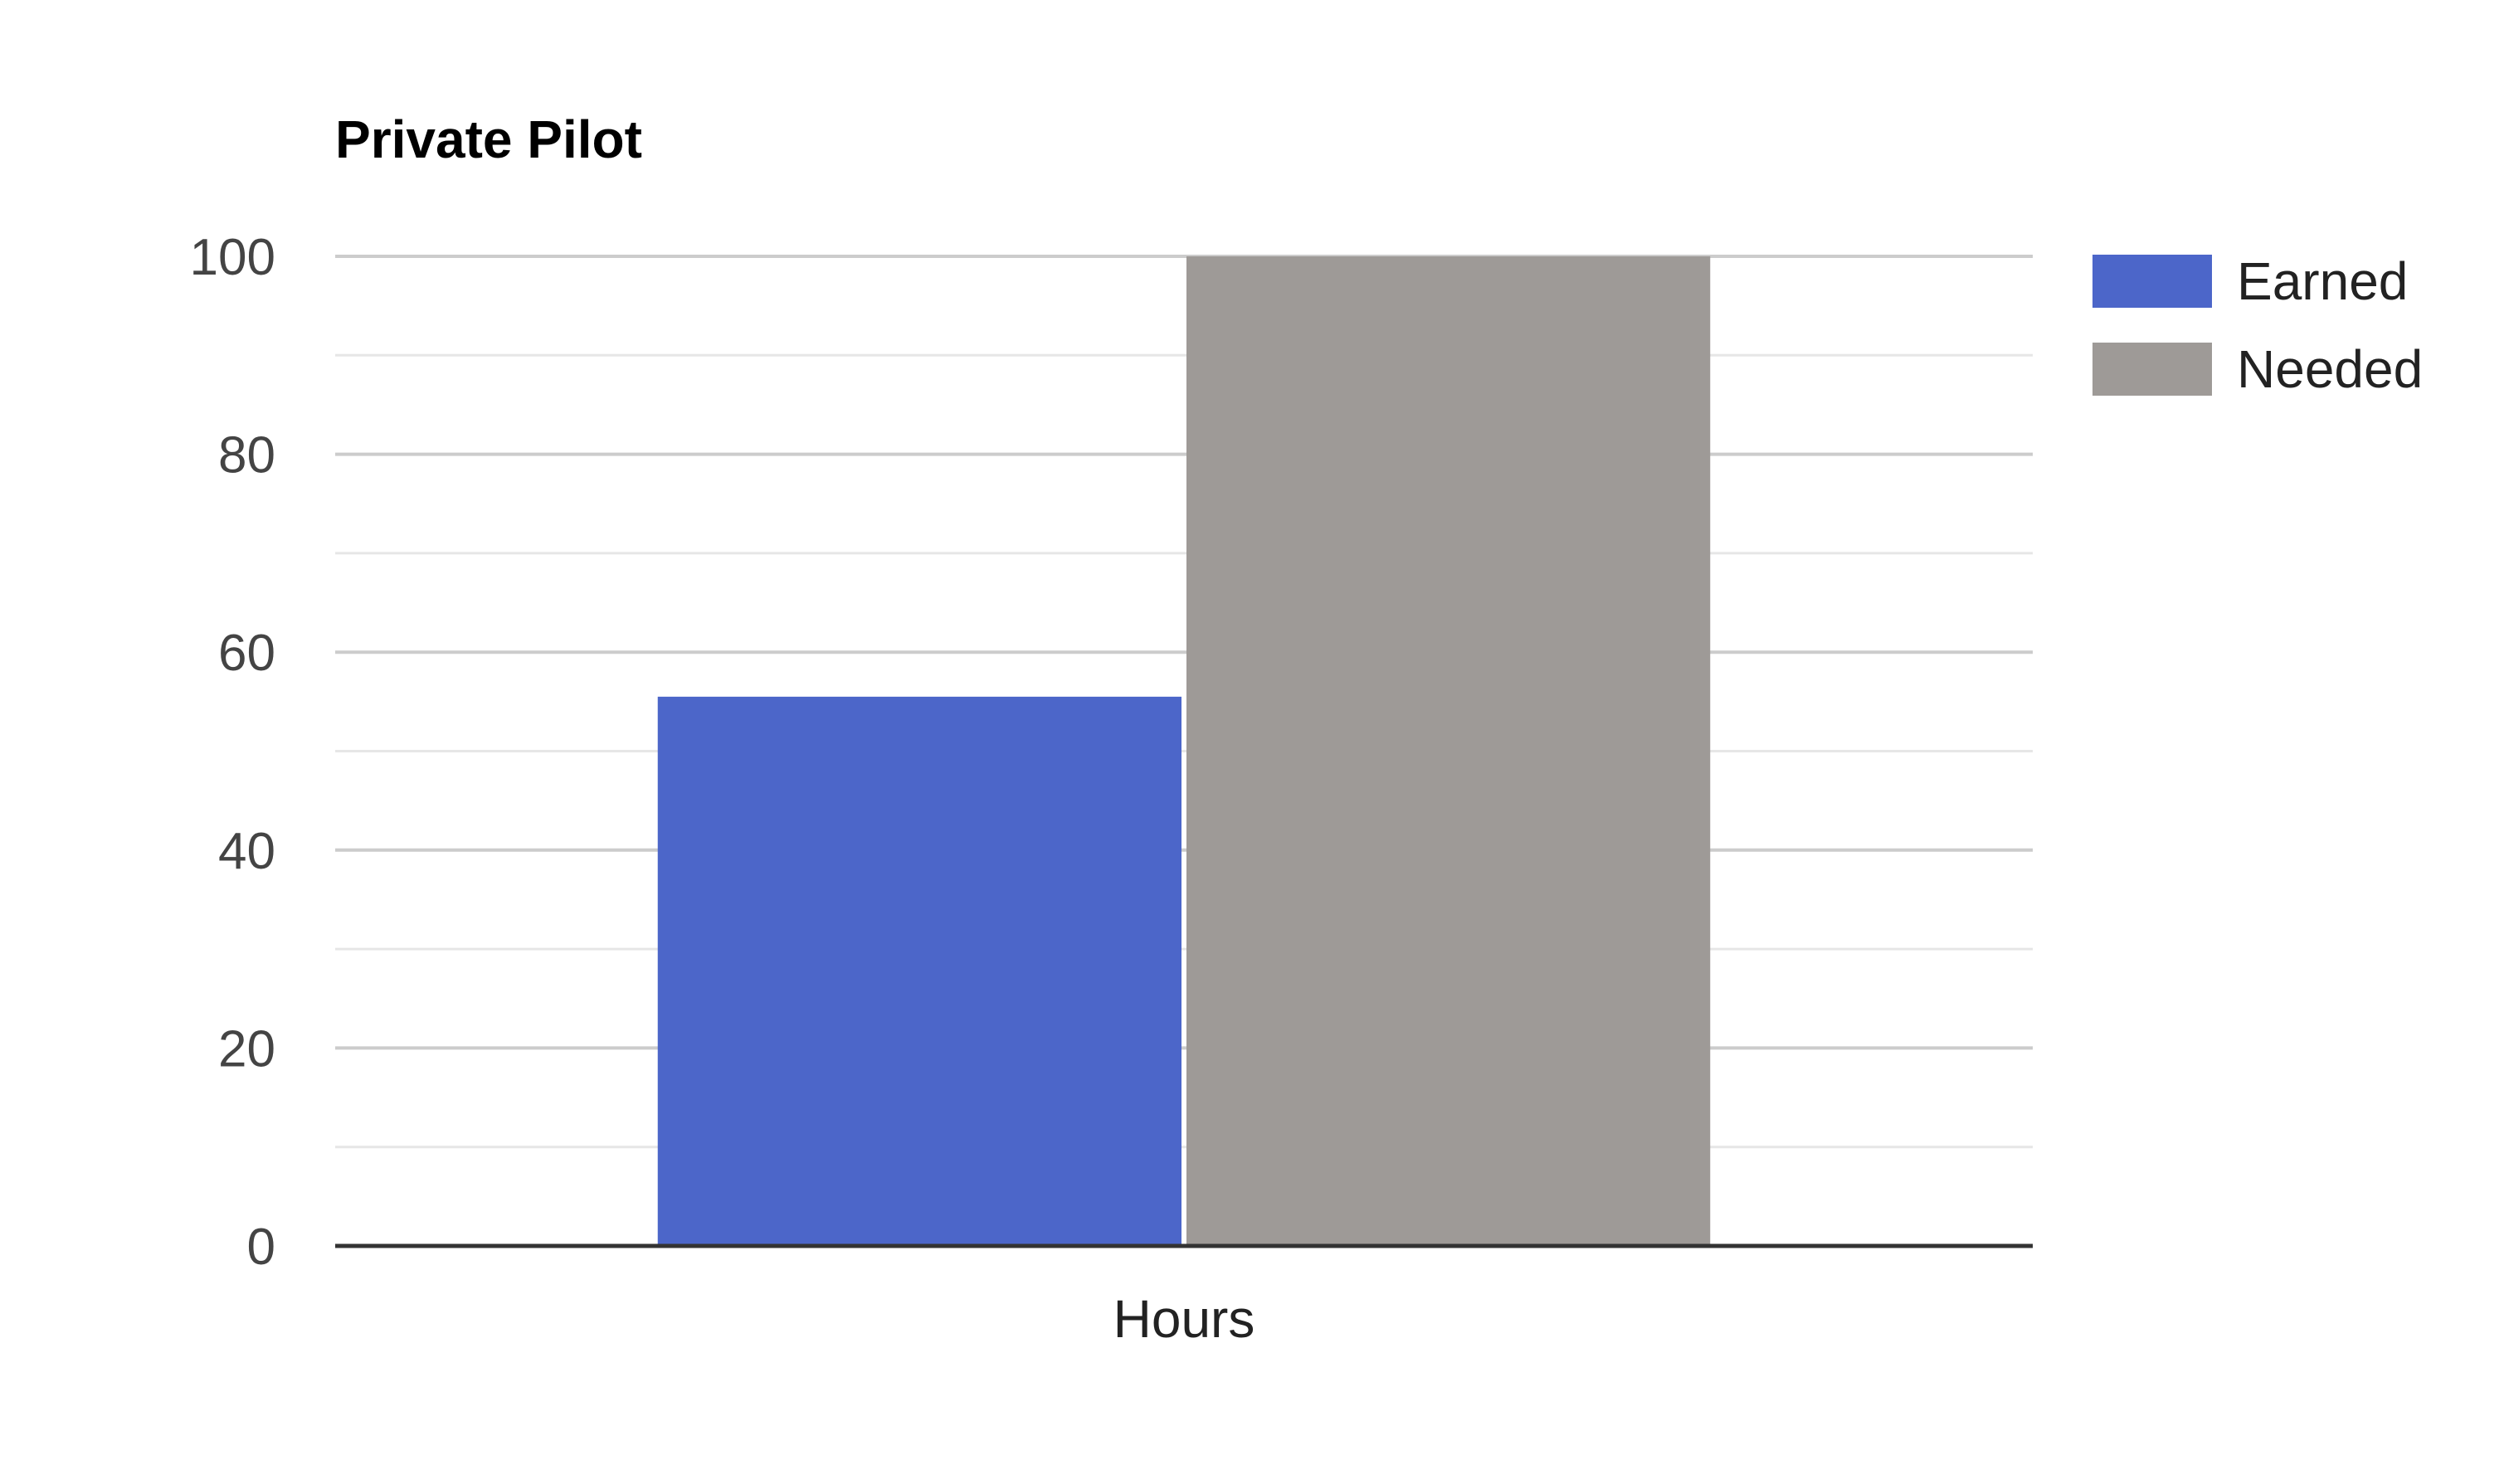 The image size is (2509, 1484). I want to click on y-tick-label: 100, so click(232, 257).